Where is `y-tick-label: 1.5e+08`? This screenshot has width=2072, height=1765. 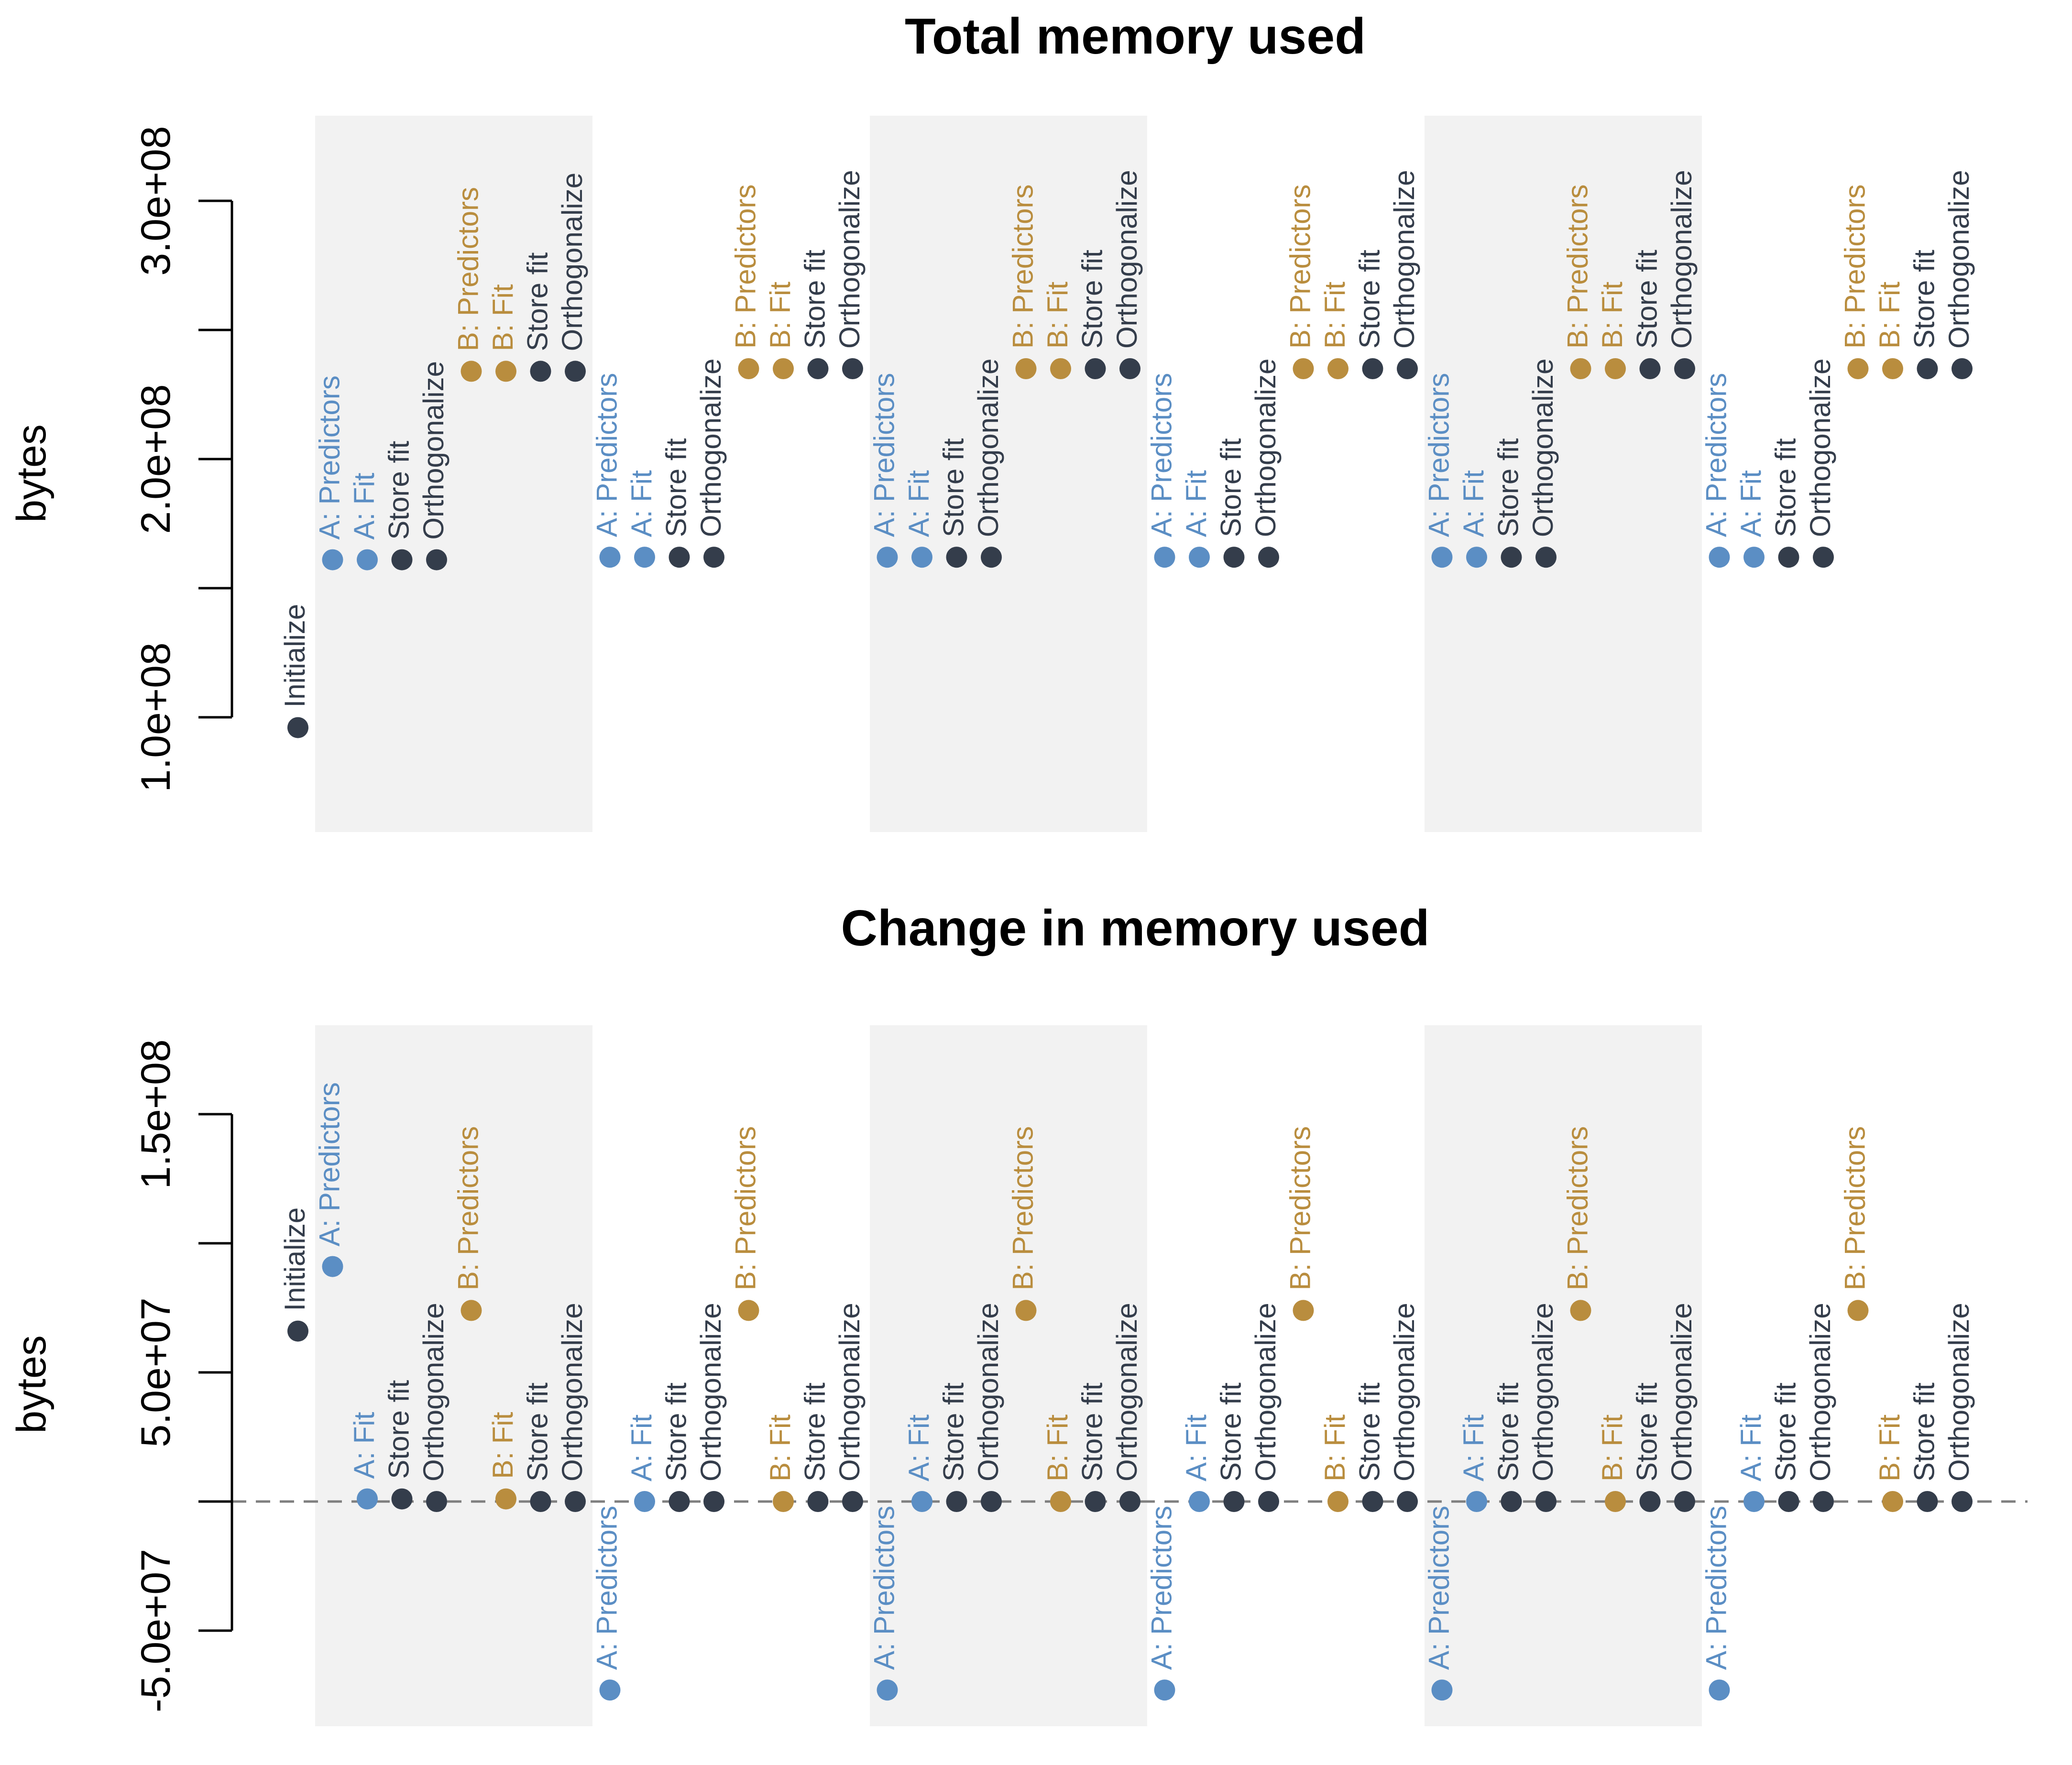
y-tick-label: 1.5e+08 is located at coordinates (156, 1114).